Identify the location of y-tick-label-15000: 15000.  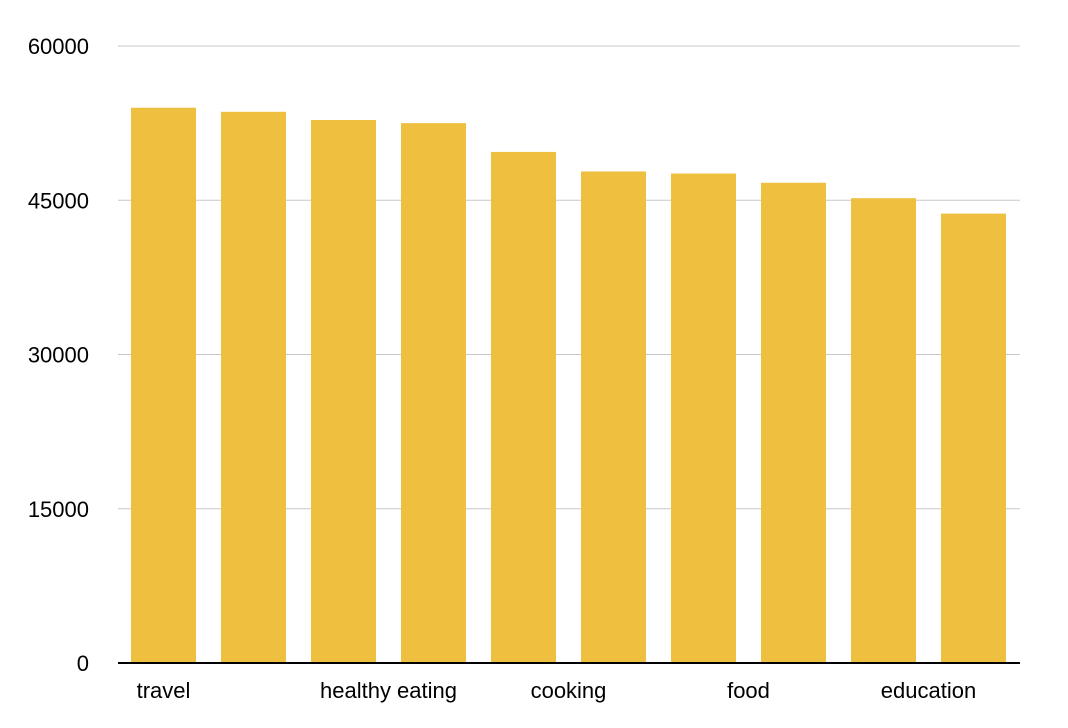
(58, 509).